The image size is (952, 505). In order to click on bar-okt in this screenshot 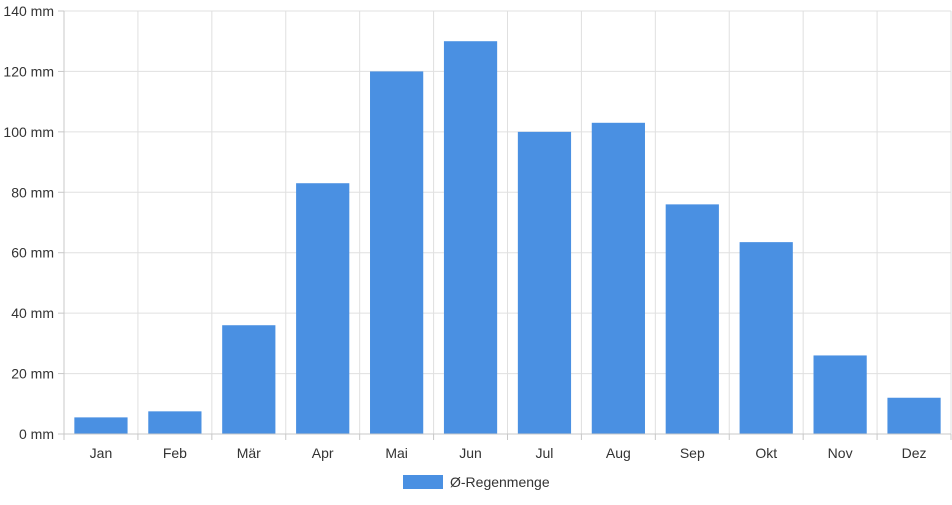, I will do `click(766, 338)`.